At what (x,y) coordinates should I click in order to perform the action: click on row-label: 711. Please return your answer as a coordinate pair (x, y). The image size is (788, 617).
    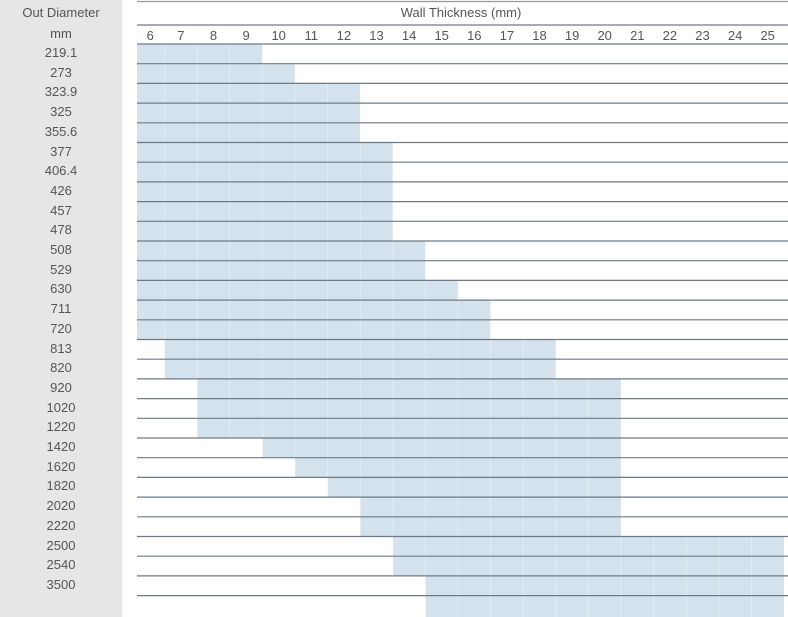
    Looking at the image, I should click on (61, 309).